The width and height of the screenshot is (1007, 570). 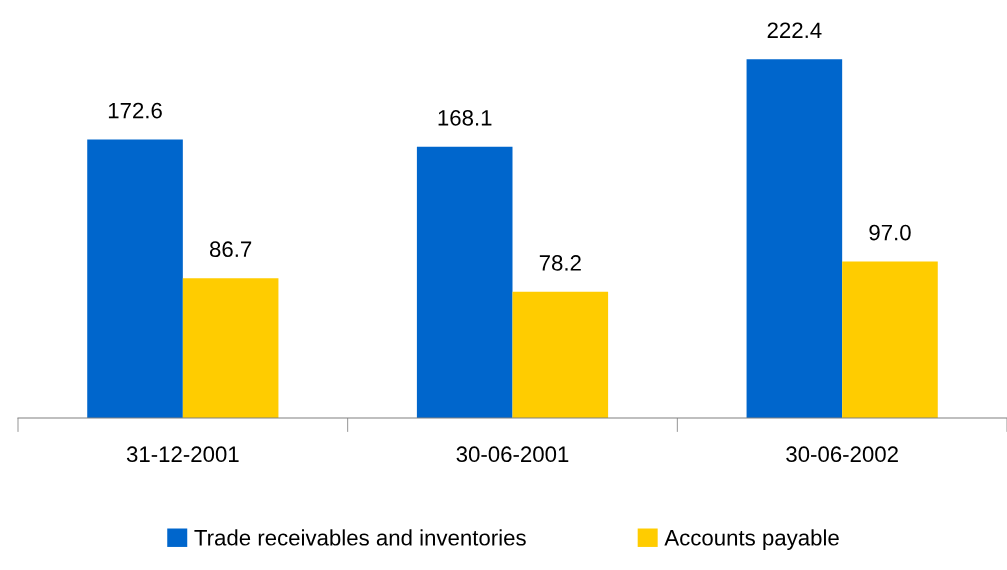 What do you see at coordinates (794, 30) in the screenshot?
I see `data-label: 222.4` at bounding box center [794, 30].